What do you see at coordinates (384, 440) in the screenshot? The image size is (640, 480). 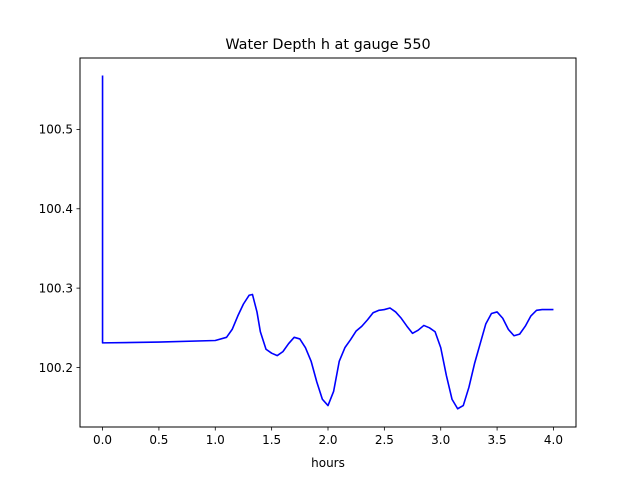 I see `x-tick-label: 2.5` at bounding box center [384, 440].